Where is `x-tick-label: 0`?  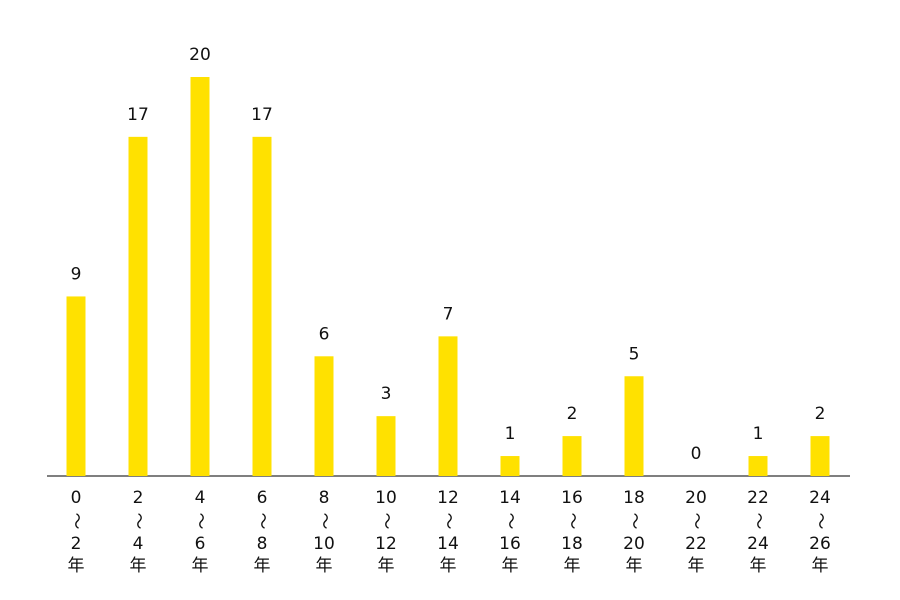
x-tick-label: 0 is located at coordinates (76, 498).